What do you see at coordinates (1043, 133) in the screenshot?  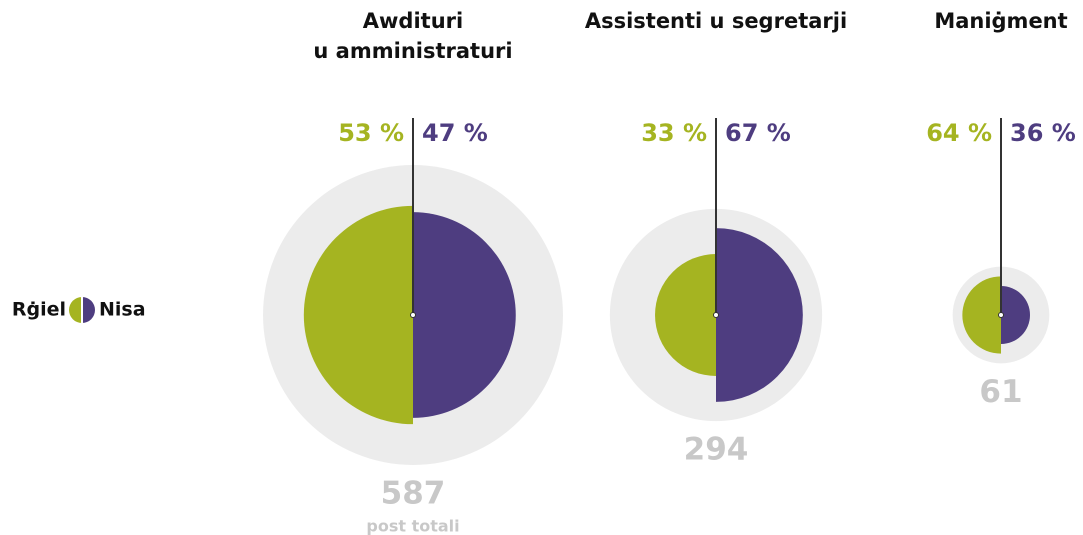 I see `percent-label: 36 %` at bounding box center [1043, 133].